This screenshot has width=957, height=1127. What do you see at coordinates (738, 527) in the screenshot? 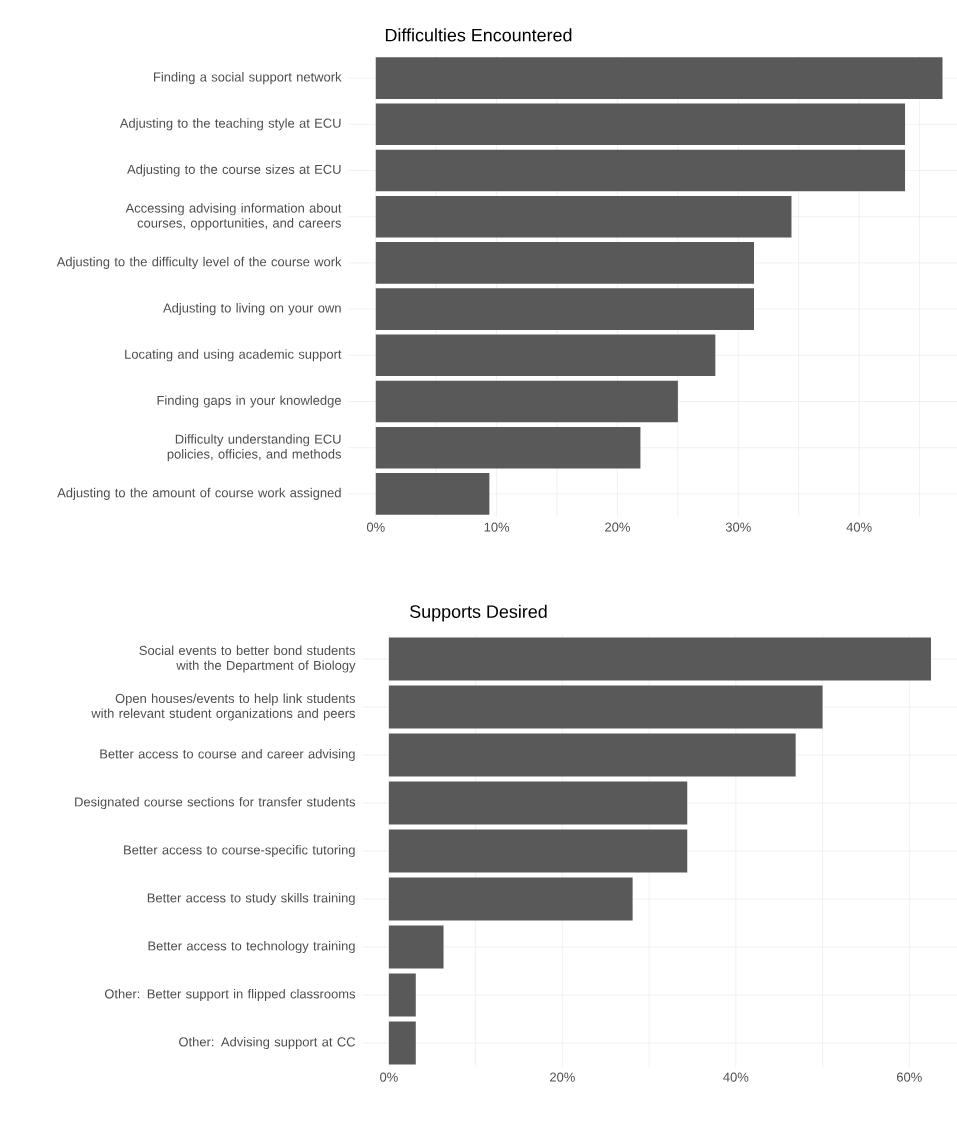
I see `x-tick-label: 30%` at bounding box center [738, 527].